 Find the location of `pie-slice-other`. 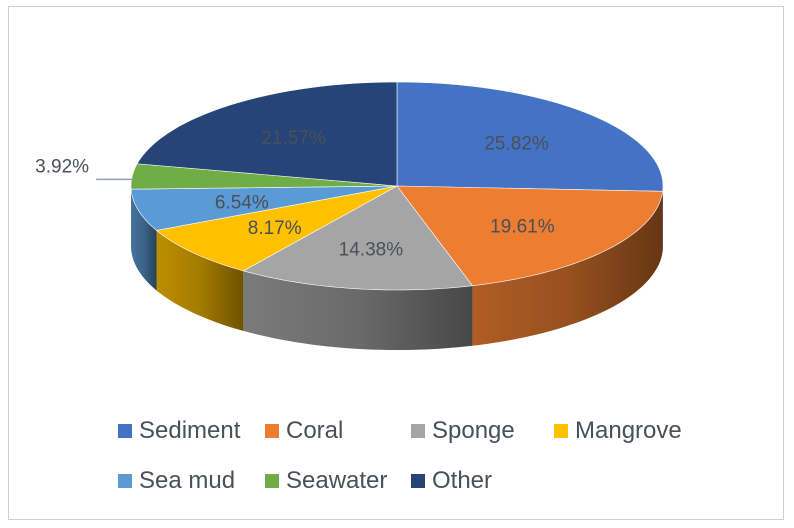

pie-slice-other is located at coordinates (267, 134).